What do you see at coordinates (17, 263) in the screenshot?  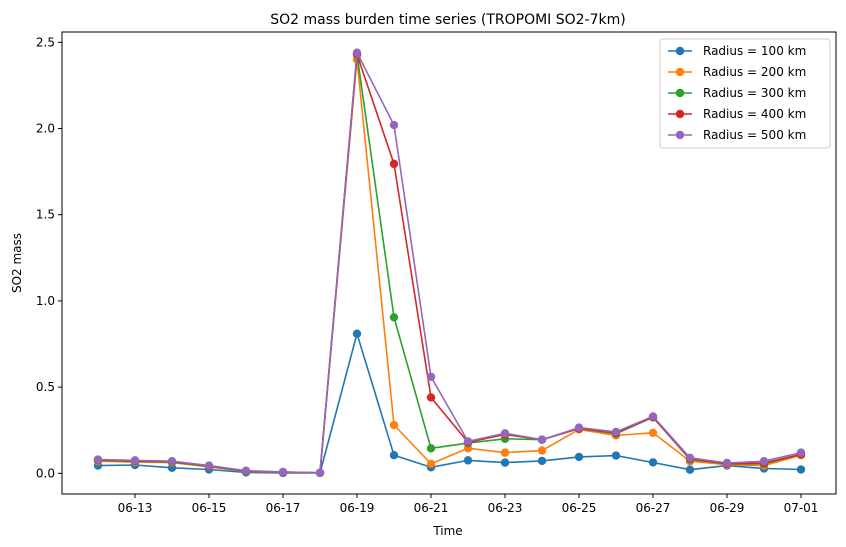 I see `y-axis-title: SO2 mass` at bounding box center [17, 263].